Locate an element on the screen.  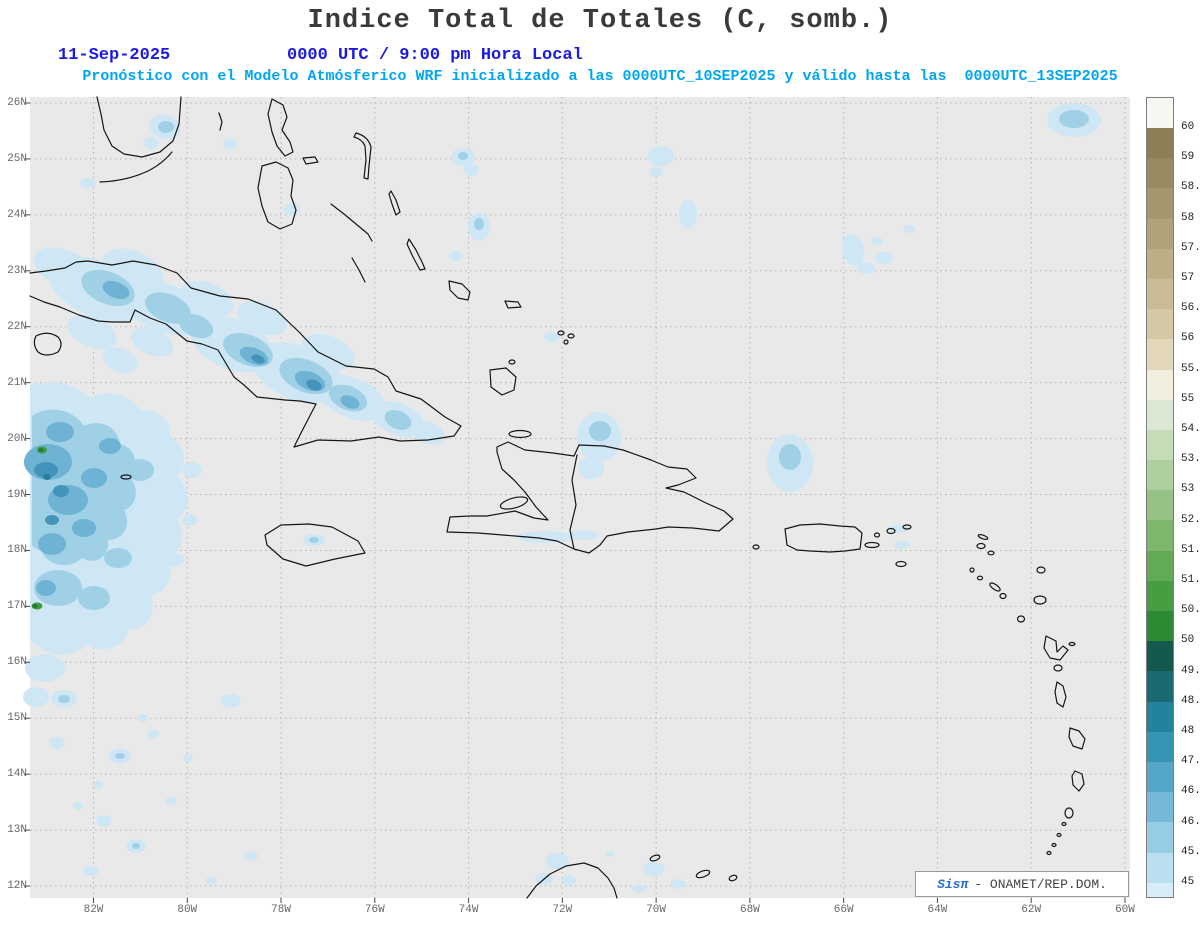
cuba-coastline is located at coordinates (245, 354).